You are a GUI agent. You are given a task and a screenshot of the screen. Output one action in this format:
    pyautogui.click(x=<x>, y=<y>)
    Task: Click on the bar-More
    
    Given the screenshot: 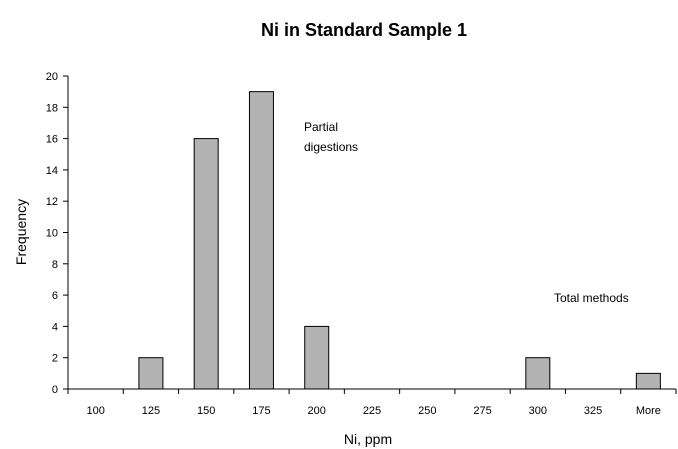 What is the action you would take?
    pyautogui.click(x=648, y=381)
    